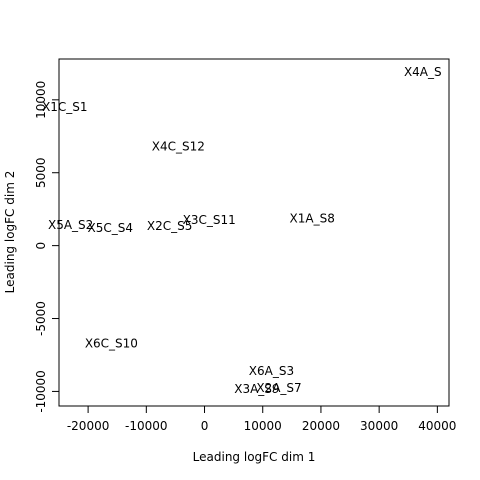  What do you see at coordinates (263, 426) in the screenshot?
I see `x-tick-label: 10000` at bounding box center [263, 426].